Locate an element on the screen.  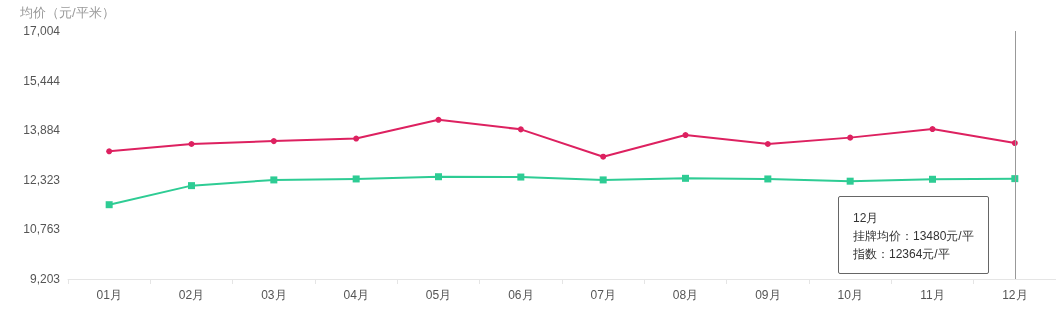
x-tick-label: 08月 is located at coordinates (685, 295).